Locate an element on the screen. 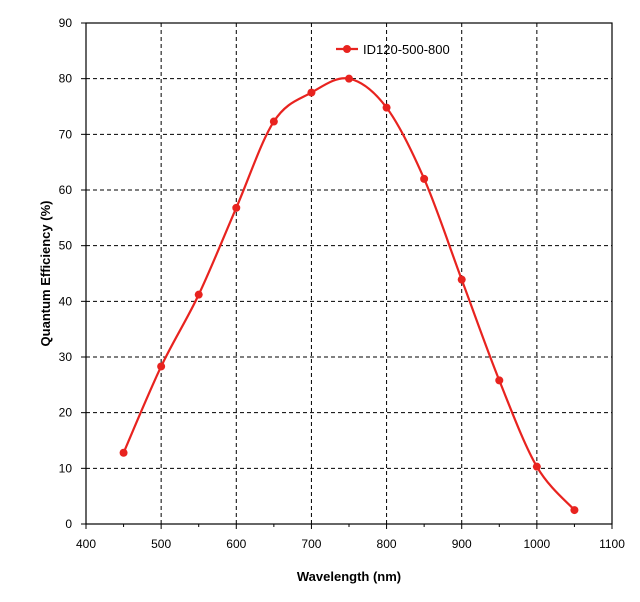 The image size is (640, 602). legend: ID120-500-800 is located at coordinates (393, 49).